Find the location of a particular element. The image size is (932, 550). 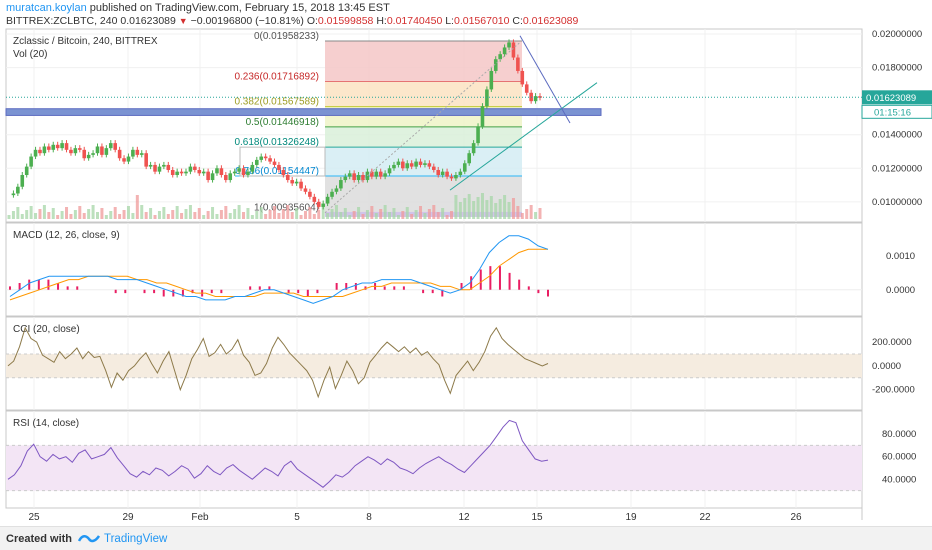

y-tick-label: 40.0000 is located at coordinates (899, 479).